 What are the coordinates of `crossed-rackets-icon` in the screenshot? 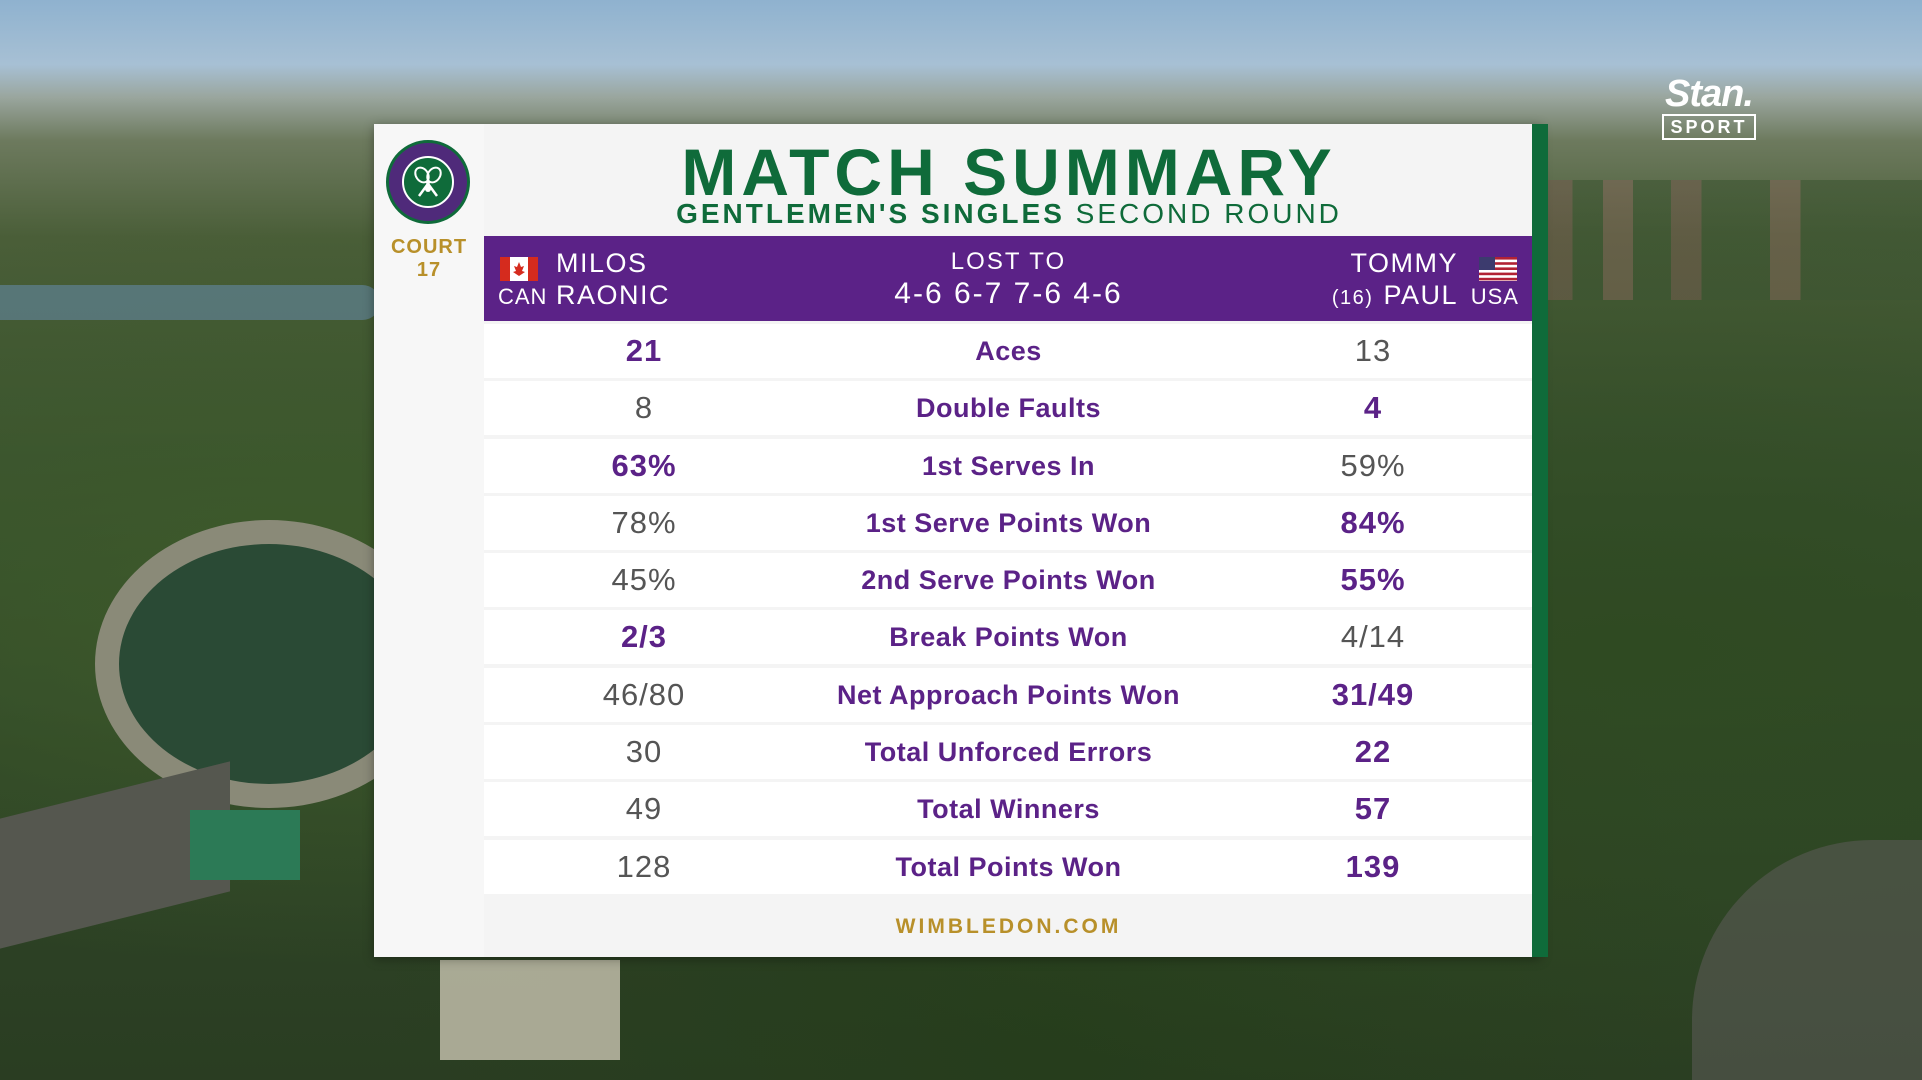 It's located at (428, 181).